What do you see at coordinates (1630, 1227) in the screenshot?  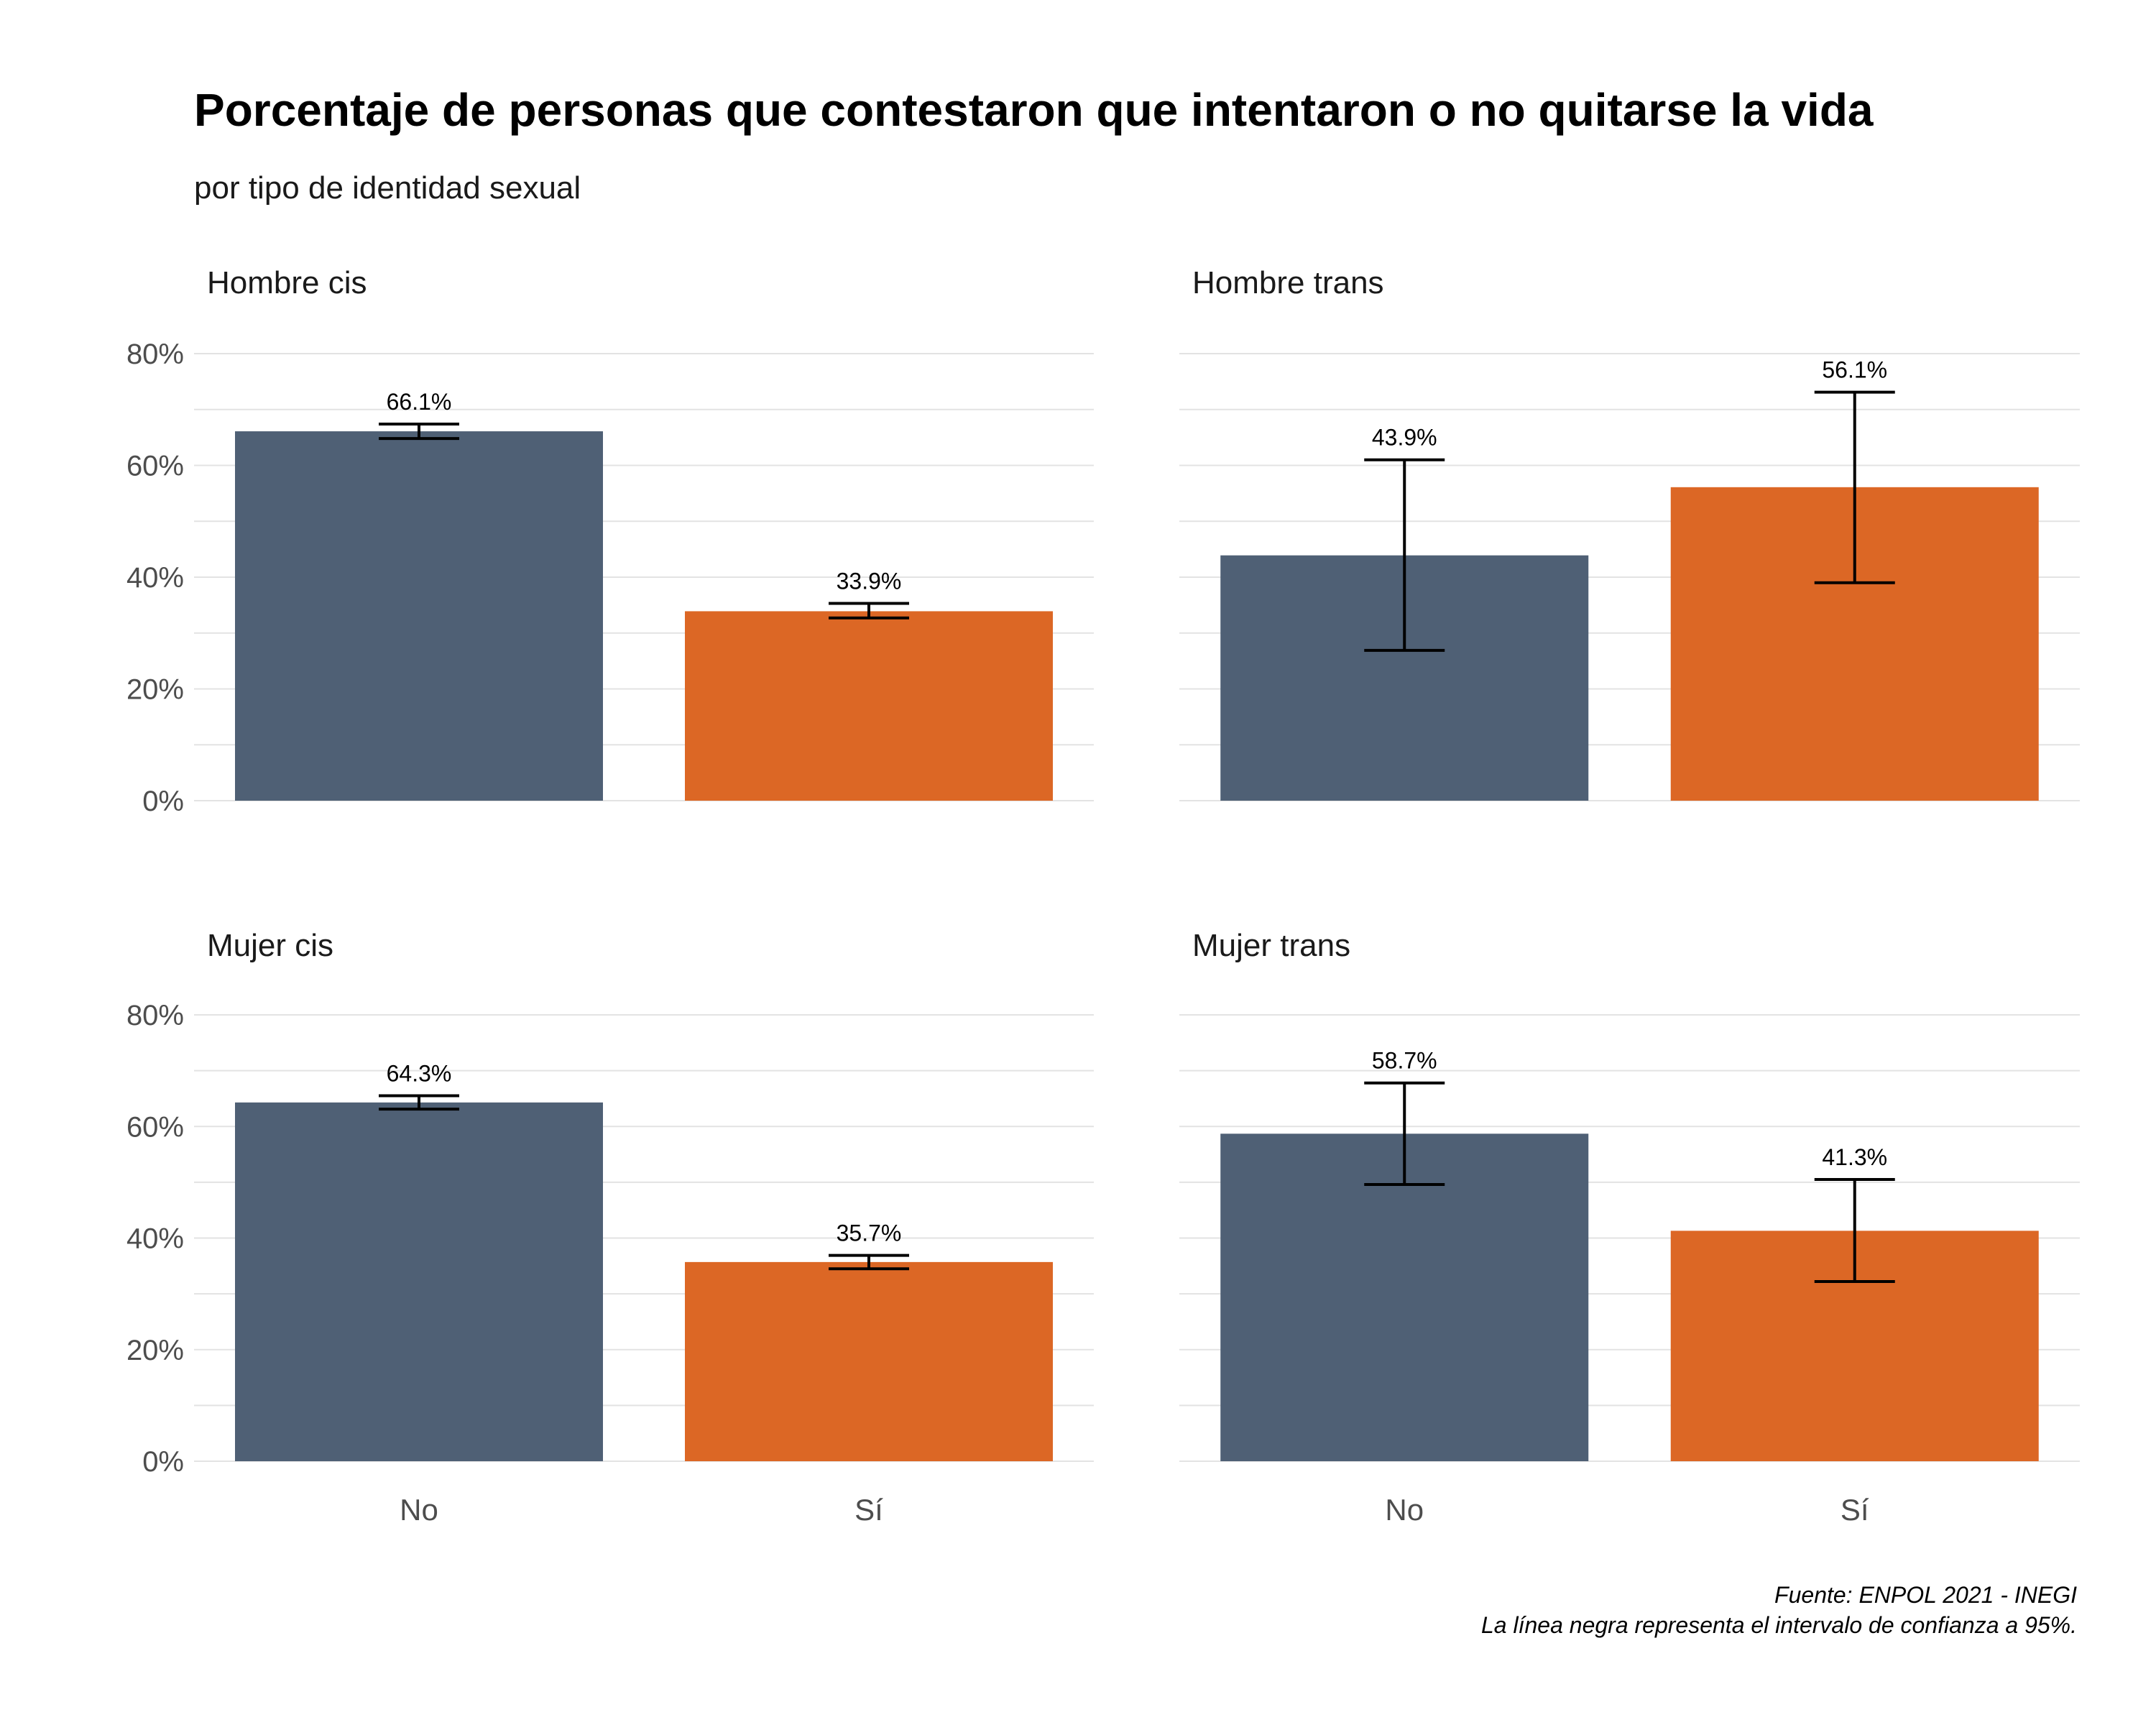 I see `panel-mujer-trans: Mujer trans 58.7% No 41.3% Sí` at bounding box center [1630, 1227].